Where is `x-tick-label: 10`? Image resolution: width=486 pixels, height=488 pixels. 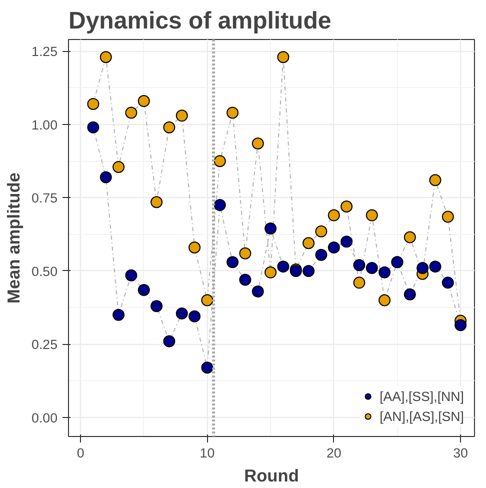 x-tick-label: 10 is located at coordinates (207, 453).